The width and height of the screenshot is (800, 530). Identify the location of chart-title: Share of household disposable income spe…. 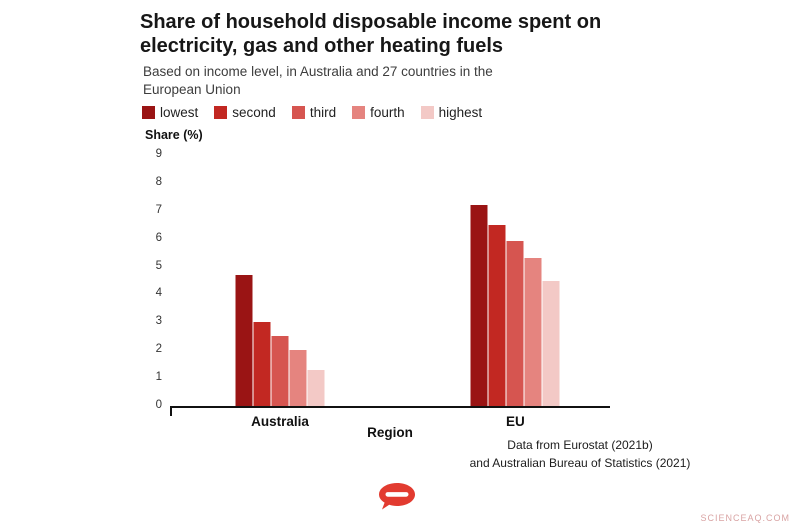
(371, 34).